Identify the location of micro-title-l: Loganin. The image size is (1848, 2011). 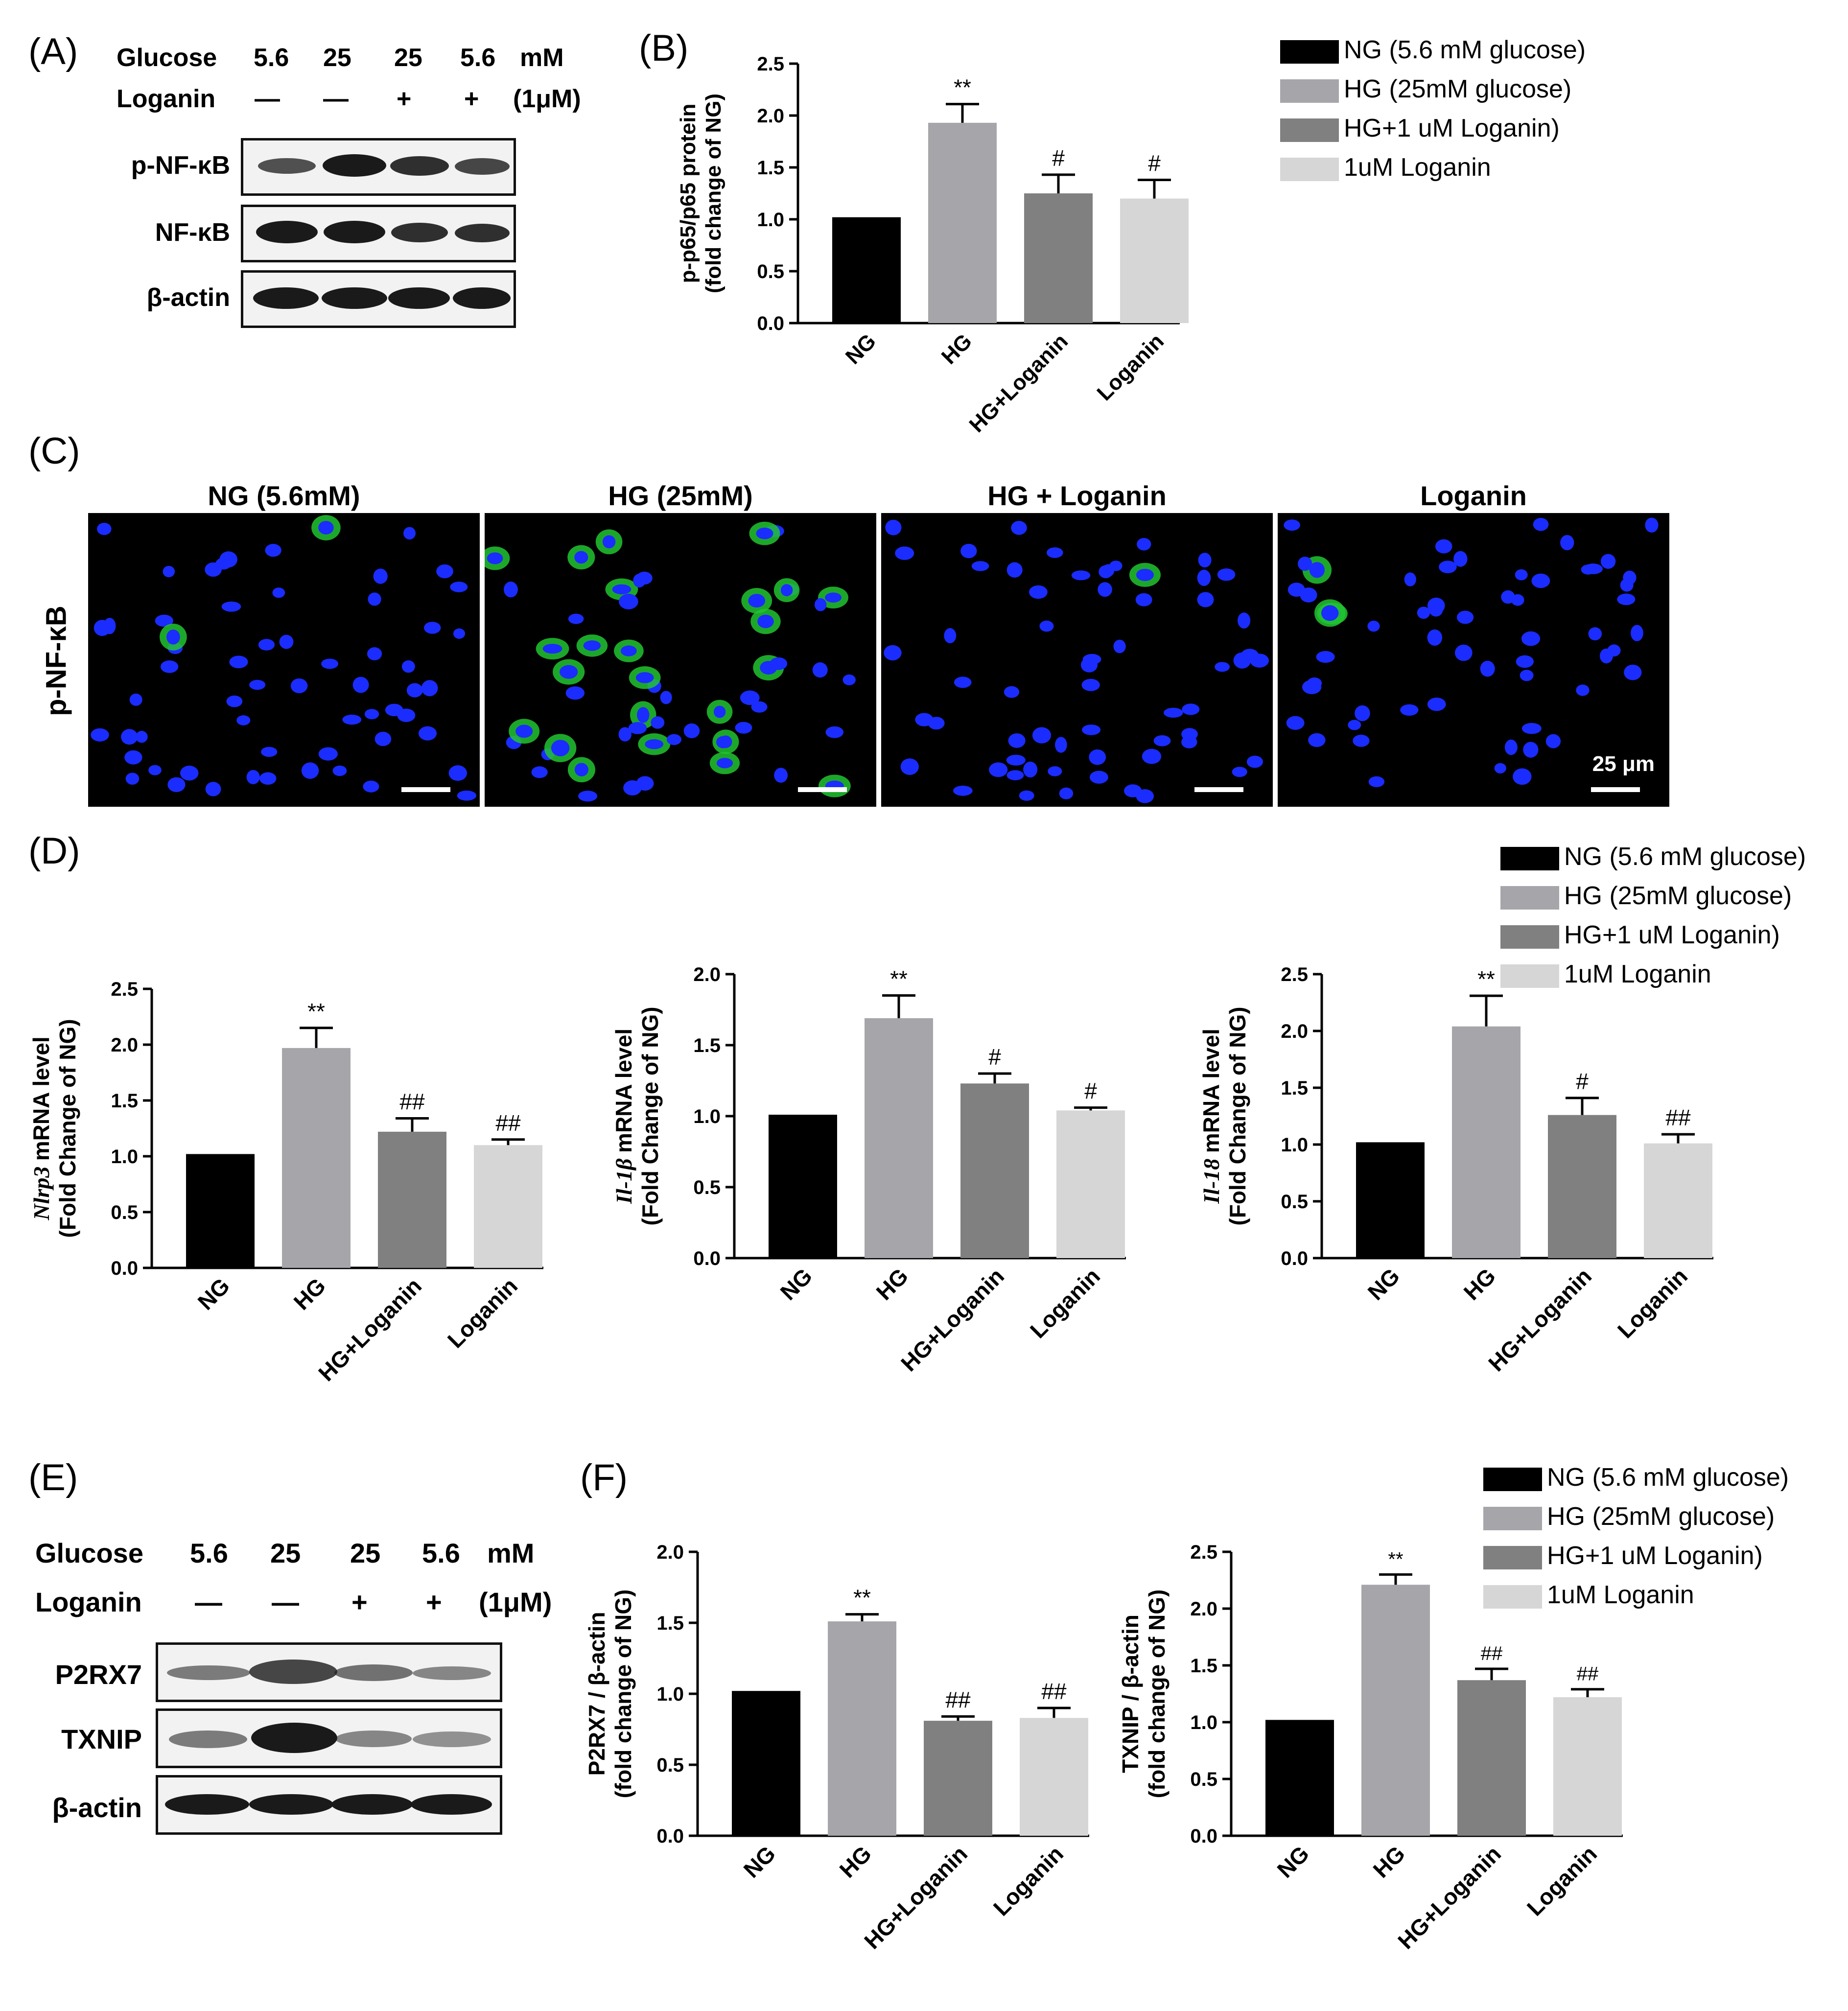
(1473, 496).